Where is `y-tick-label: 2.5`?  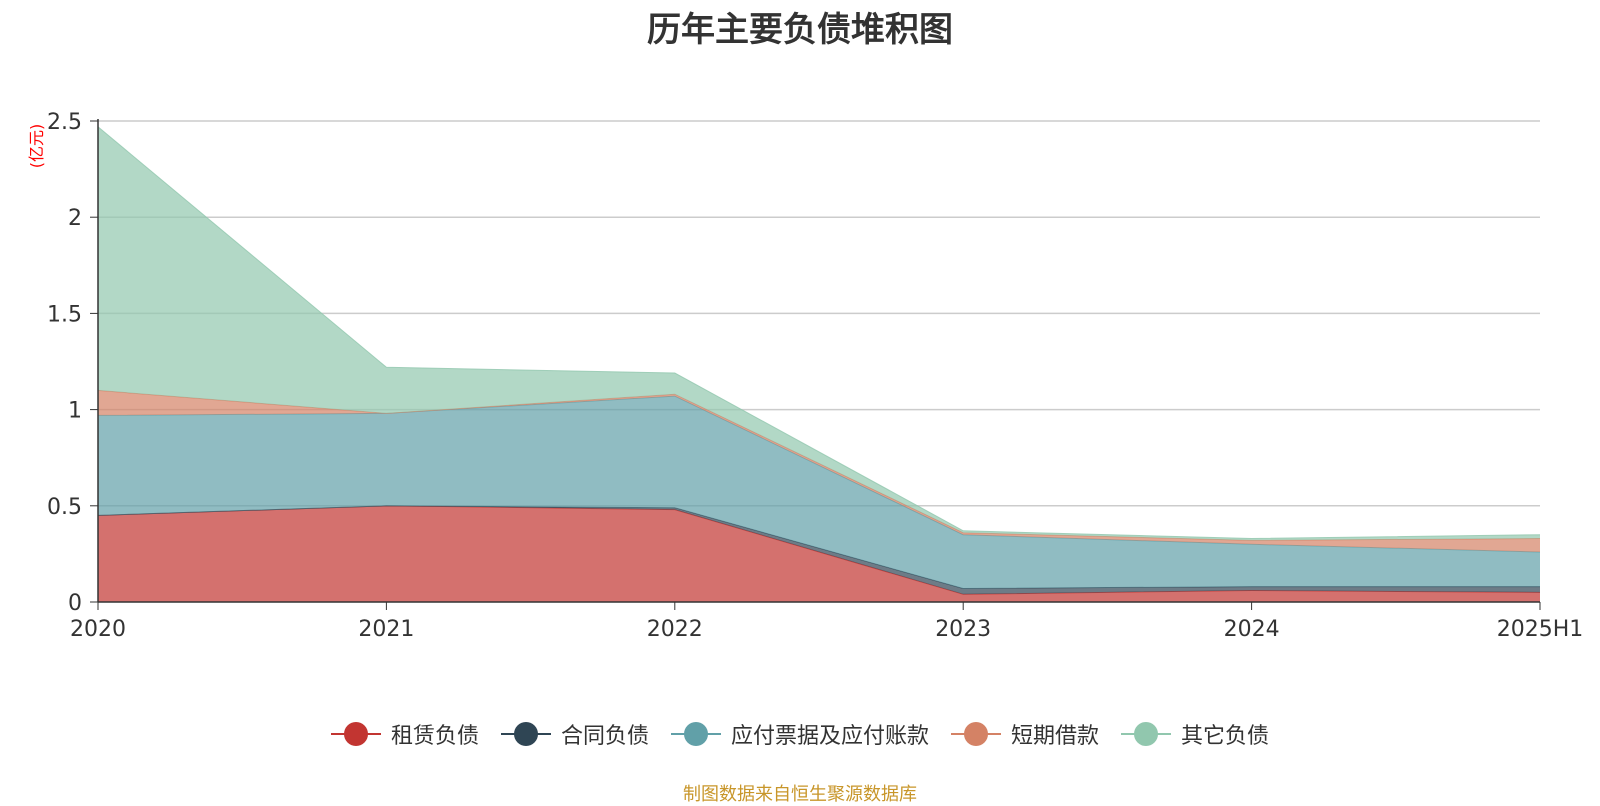
y-tick-label: 2.5 is located at coordinates (64, 122).